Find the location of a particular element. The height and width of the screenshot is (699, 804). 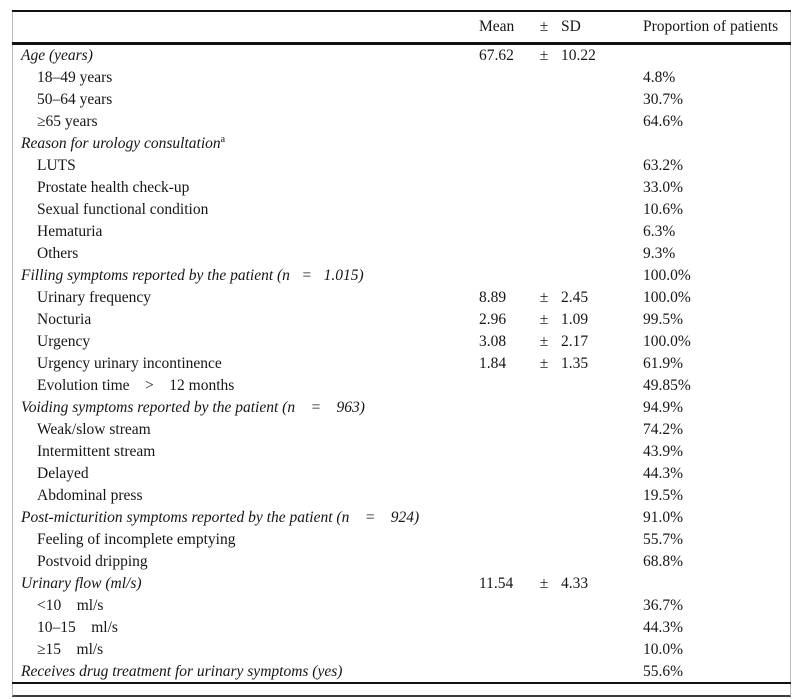

row-mean-value: 67.62 is located at coordinates (496, 55).